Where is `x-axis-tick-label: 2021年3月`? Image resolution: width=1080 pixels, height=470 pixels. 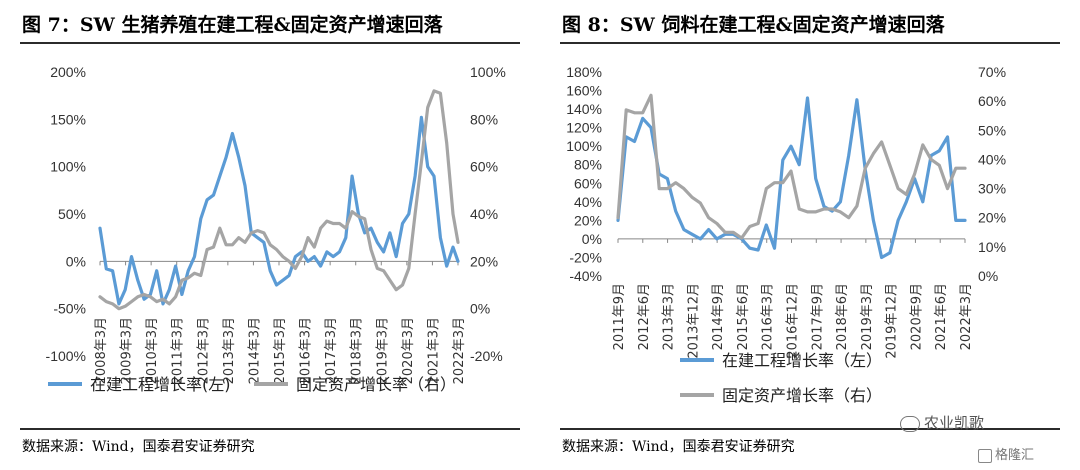
x-axis-tick-label: 2021年3月 is located at coordinates (433, 350).